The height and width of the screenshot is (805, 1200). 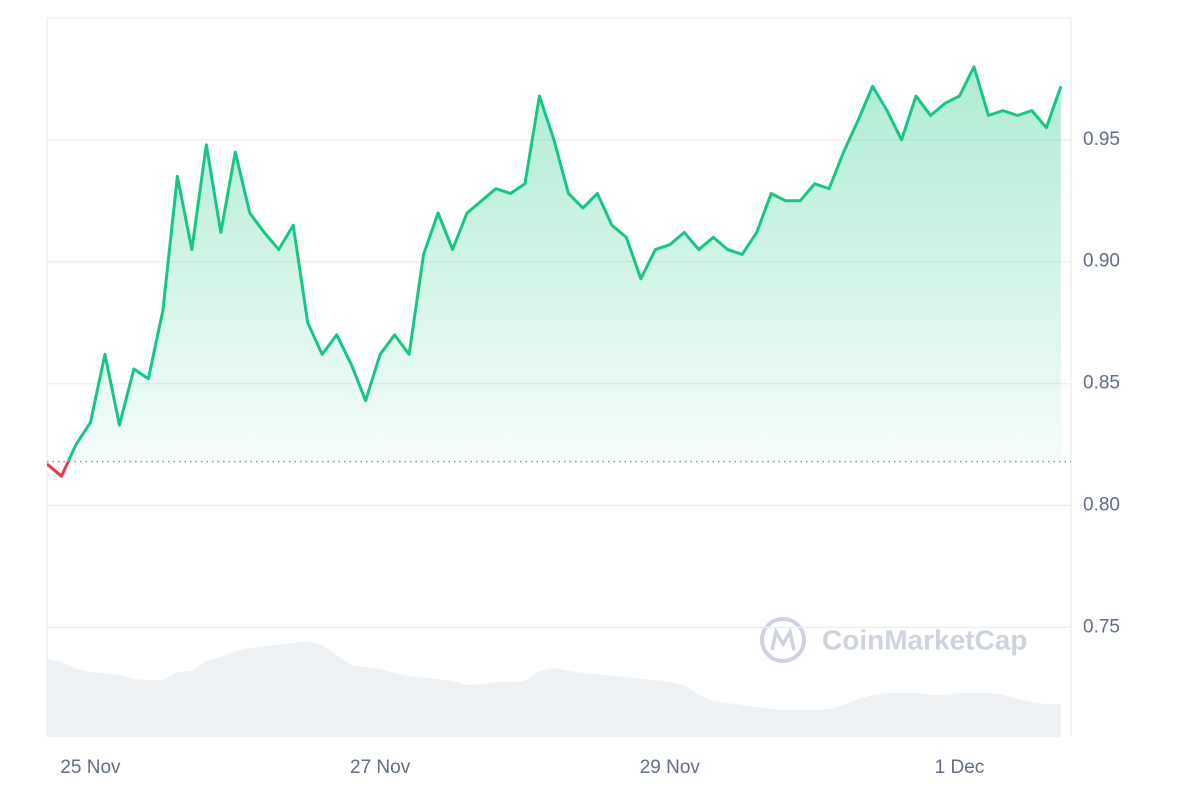 What do you see at coordinates (380, 767) in the screenshot?
I see `x-tick-label: 27 Nov` at bounding box center [380, 767].